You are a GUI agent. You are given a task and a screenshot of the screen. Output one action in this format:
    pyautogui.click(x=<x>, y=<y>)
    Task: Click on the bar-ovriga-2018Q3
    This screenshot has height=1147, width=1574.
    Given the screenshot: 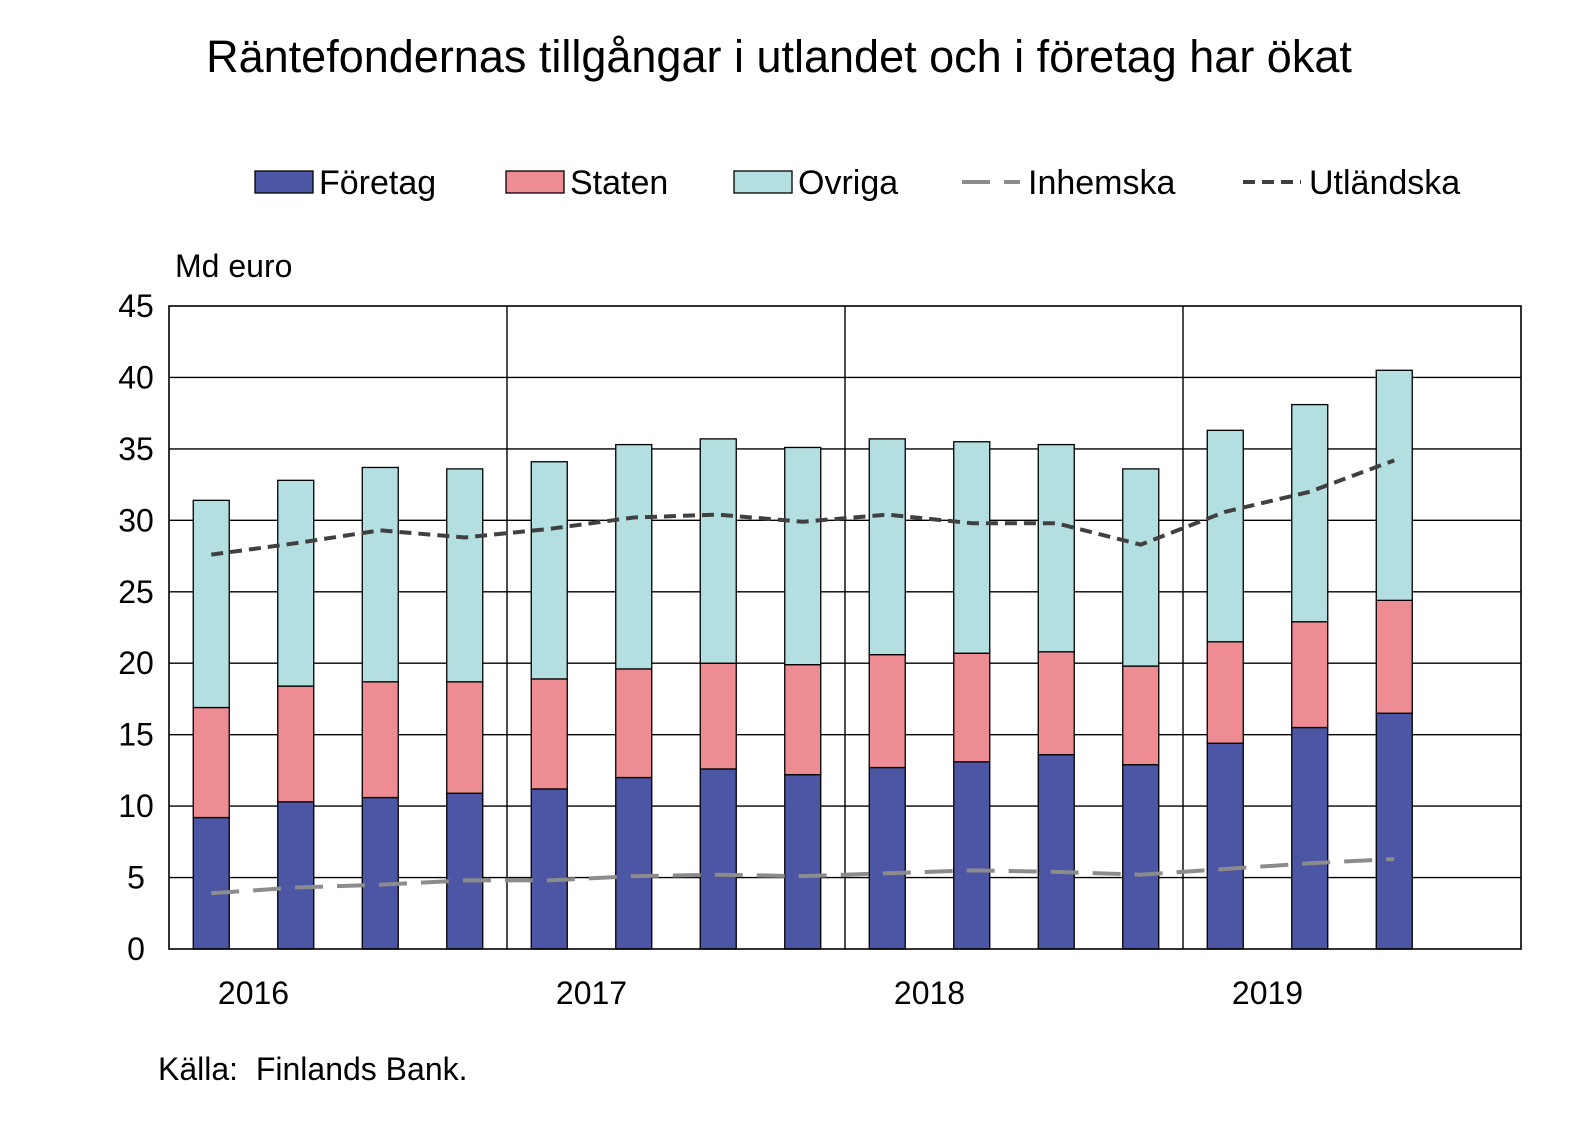 What is the action you would take?
    pyautogui.click(x=1056, y=548)
    